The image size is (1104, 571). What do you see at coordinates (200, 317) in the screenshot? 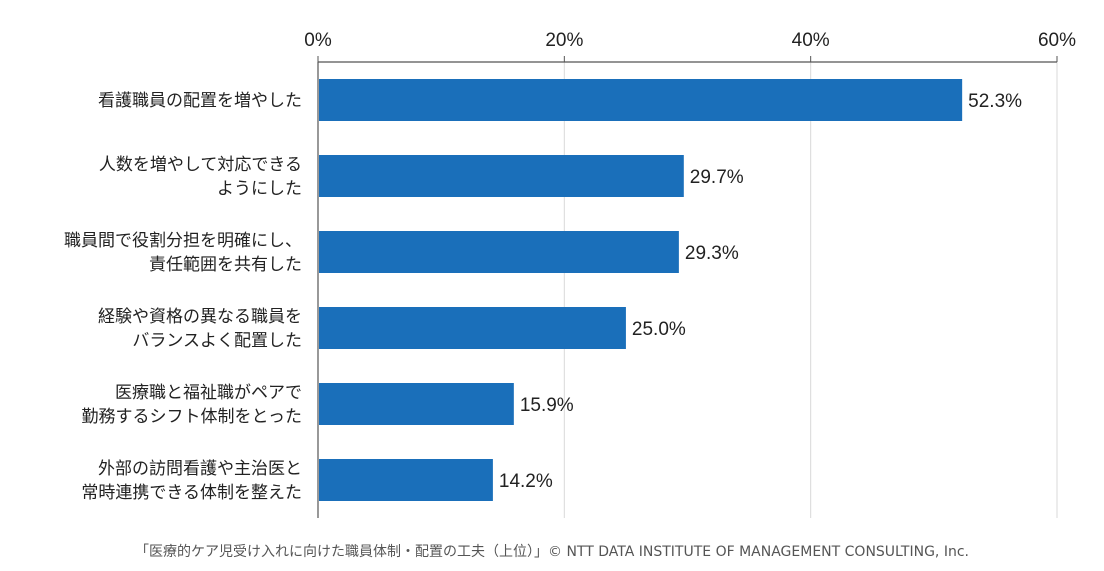
I see `category-label-line: 経験や資格の異なる職員を` at bounding box center [200, 317].